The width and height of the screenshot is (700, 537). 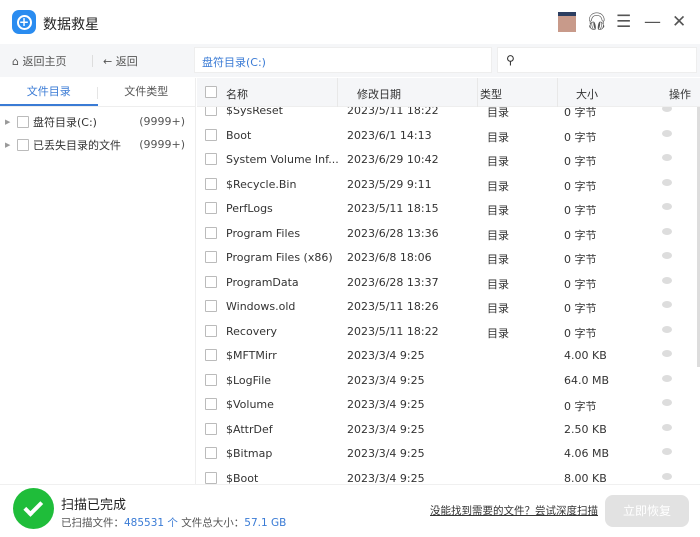 I want to click on file-name: PerfLogs, so click(x=249, y=208).